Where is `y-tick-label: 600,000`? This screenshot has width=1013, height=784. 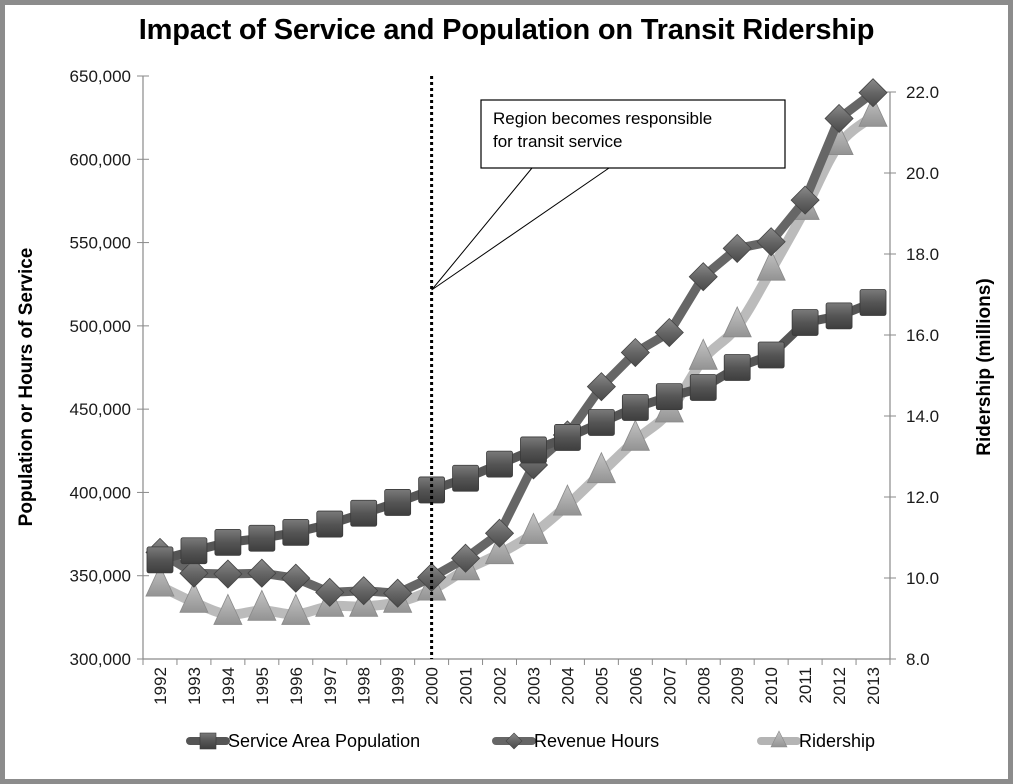
y-tick-label: 600,000 is located at coordinates (100, 159).